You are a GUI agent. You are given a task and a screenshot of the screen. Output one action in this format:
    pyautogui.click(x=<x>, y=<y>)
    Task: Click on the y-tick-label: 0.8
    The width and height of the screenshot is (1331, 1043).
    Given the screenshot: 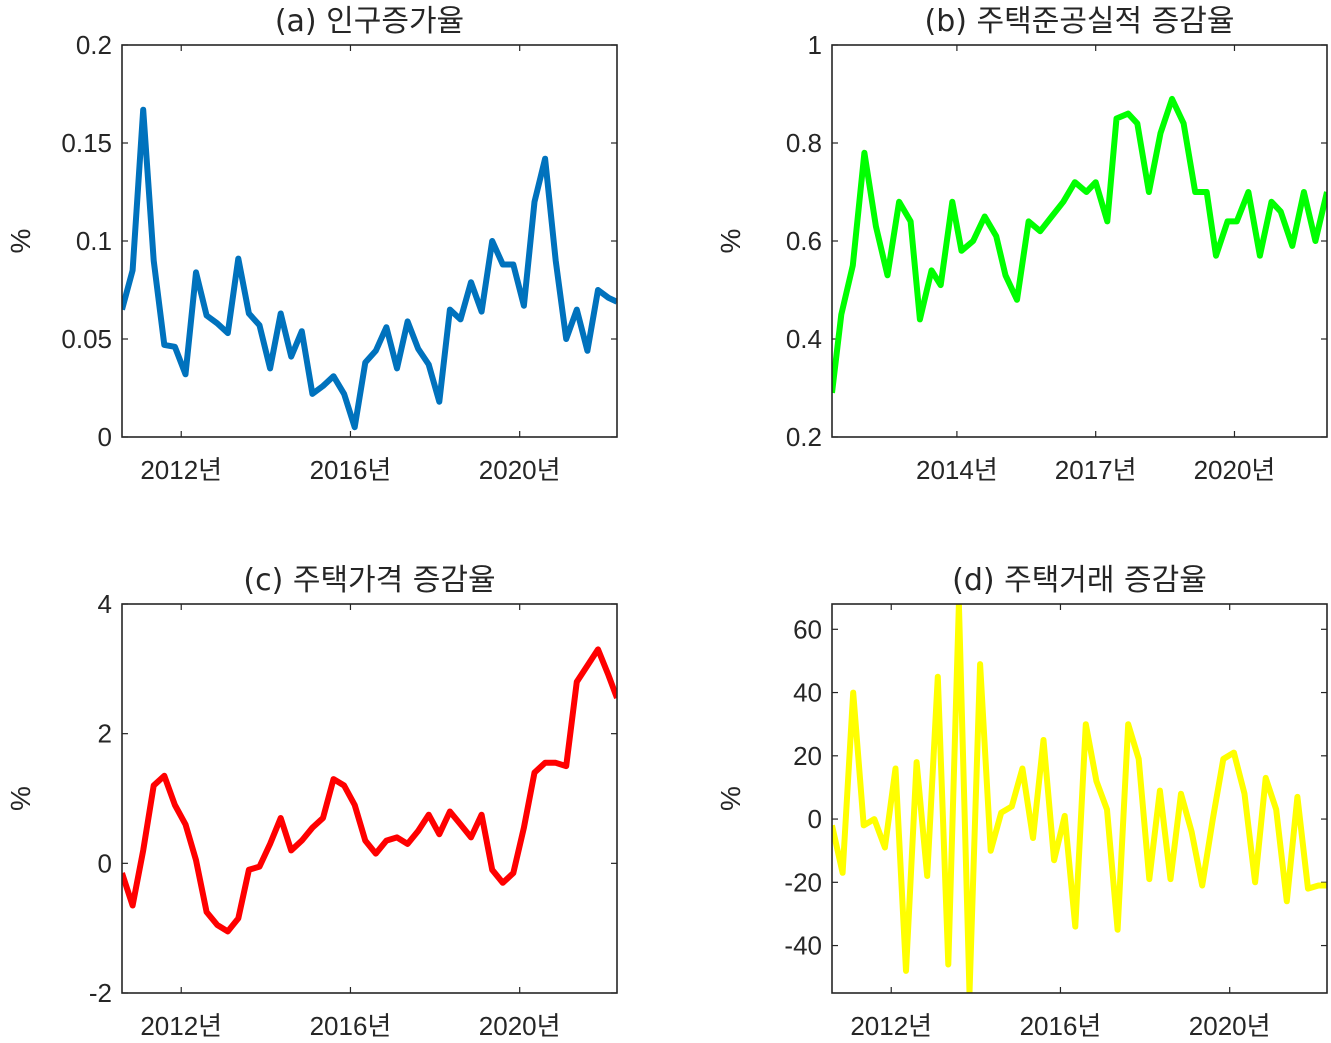 What is the action you would take?
    pyautogui.click(x=804, y=143)
    